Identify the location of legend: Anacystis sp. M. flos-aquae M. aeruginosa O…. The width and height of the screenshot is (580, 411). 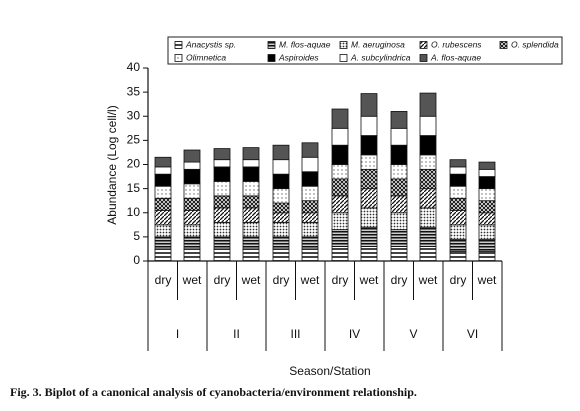
(365, 50).